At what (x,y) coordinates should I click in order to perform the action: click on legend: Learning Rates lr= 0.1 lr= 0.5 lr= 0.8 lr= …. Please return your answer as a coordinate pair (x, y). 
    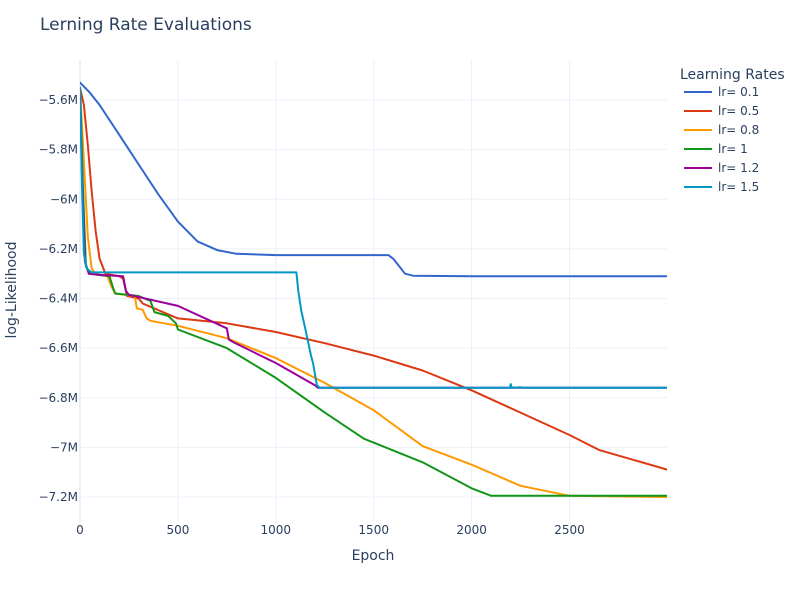
    Looking at the image, I should click on (732, 130).